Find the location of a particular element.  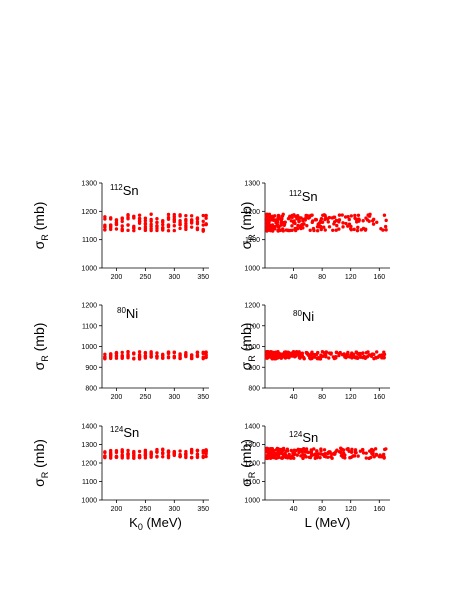

y-tick-label: 1400 is located at coordinates (89, 427).